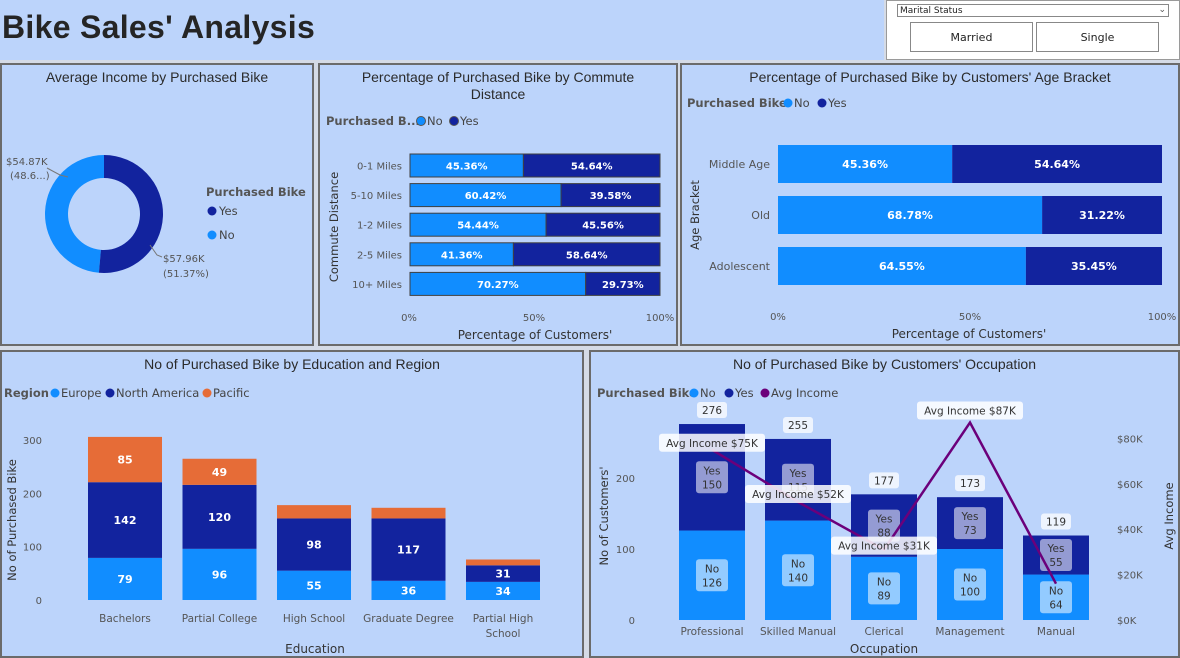 The image size is (1180, 658). What do you see at coordinates (711, 632) in the screenshot?
I see `occupation-x-label-professional: Professional` at bounding box center [711, 632].